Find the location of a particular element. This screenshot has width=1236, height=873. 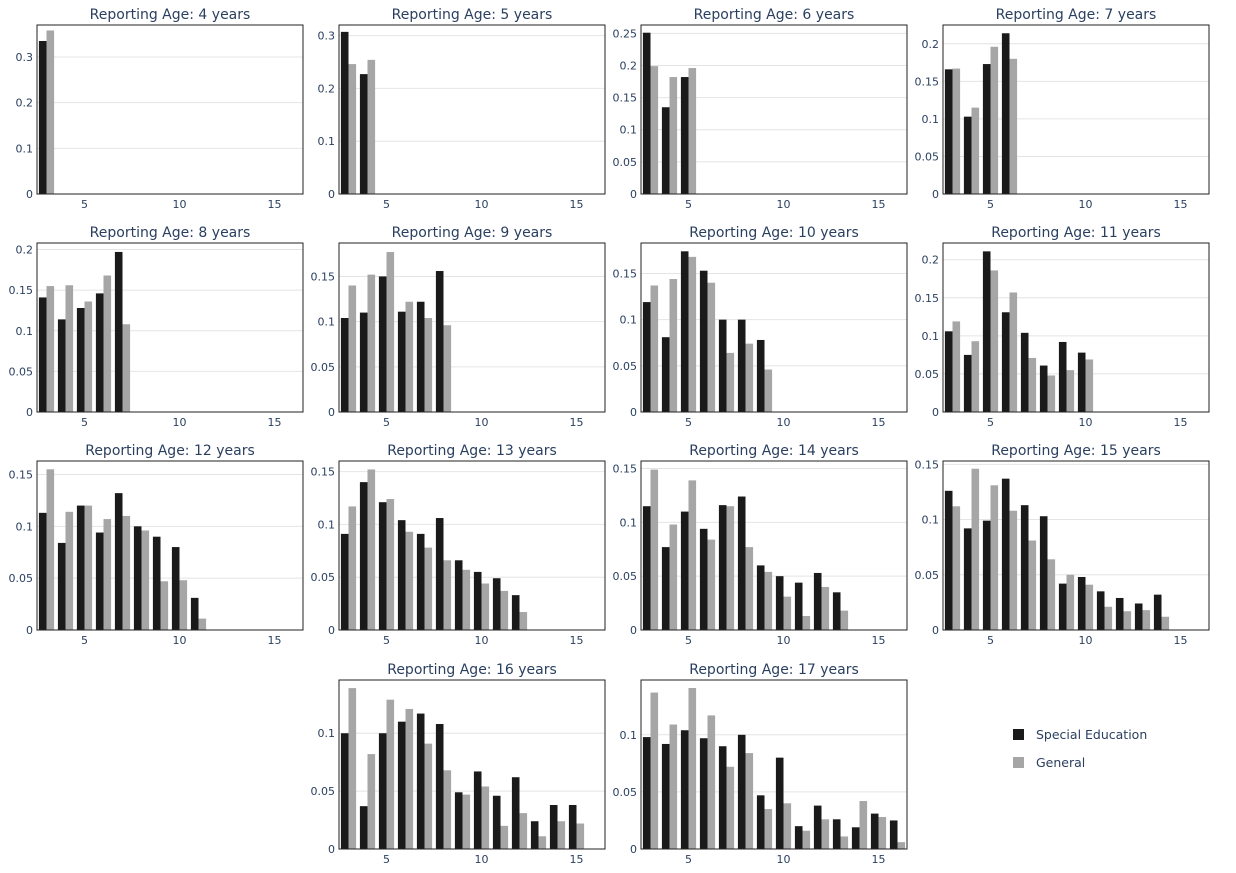

y-tick-label: 0.2 is located at coordinates (629, 65).